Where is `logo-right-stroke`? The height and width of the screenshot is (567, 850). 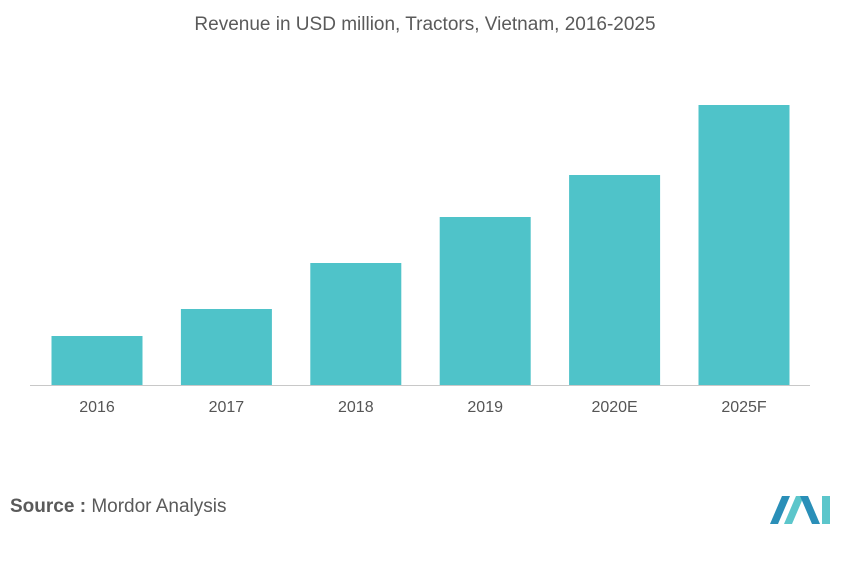 logo-right-stroke is located at coordinates (810, 510).